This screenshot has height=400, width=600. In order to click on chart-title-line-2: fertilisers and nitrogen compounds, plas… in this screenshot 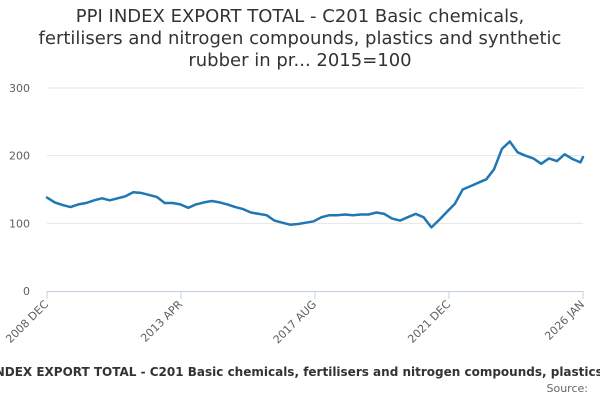, I will do `click(300, 38)`.